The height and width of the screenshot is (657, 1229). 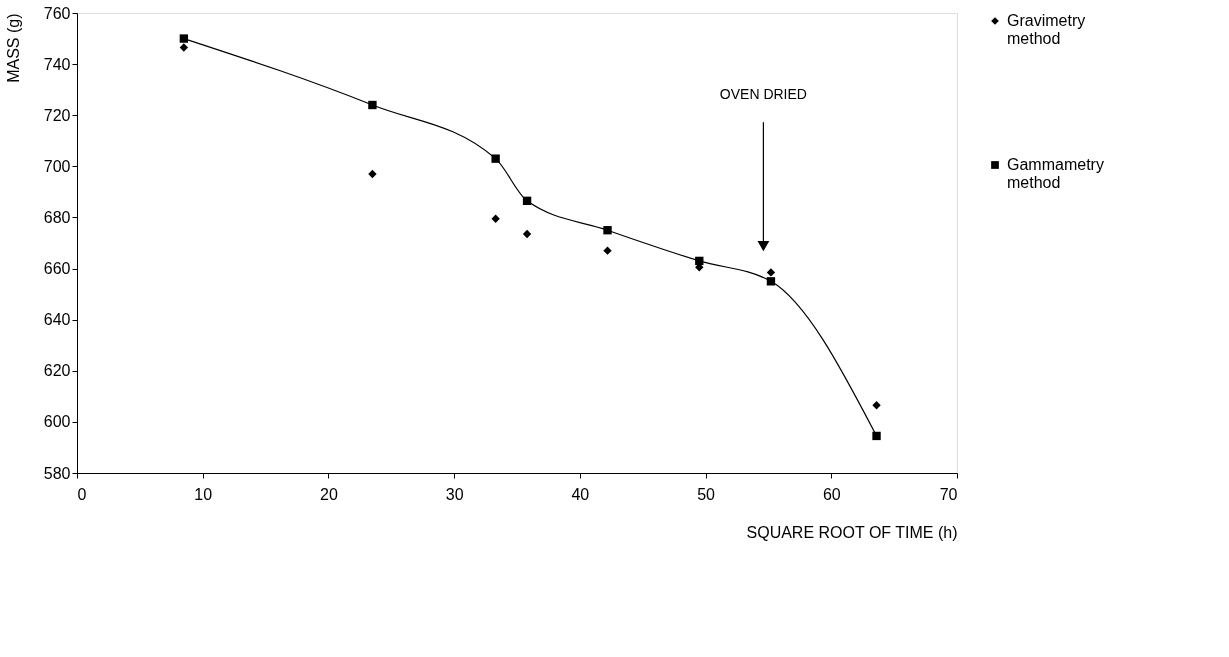 I want to click on x-tick-label: 20, so click(x=329, y=494).